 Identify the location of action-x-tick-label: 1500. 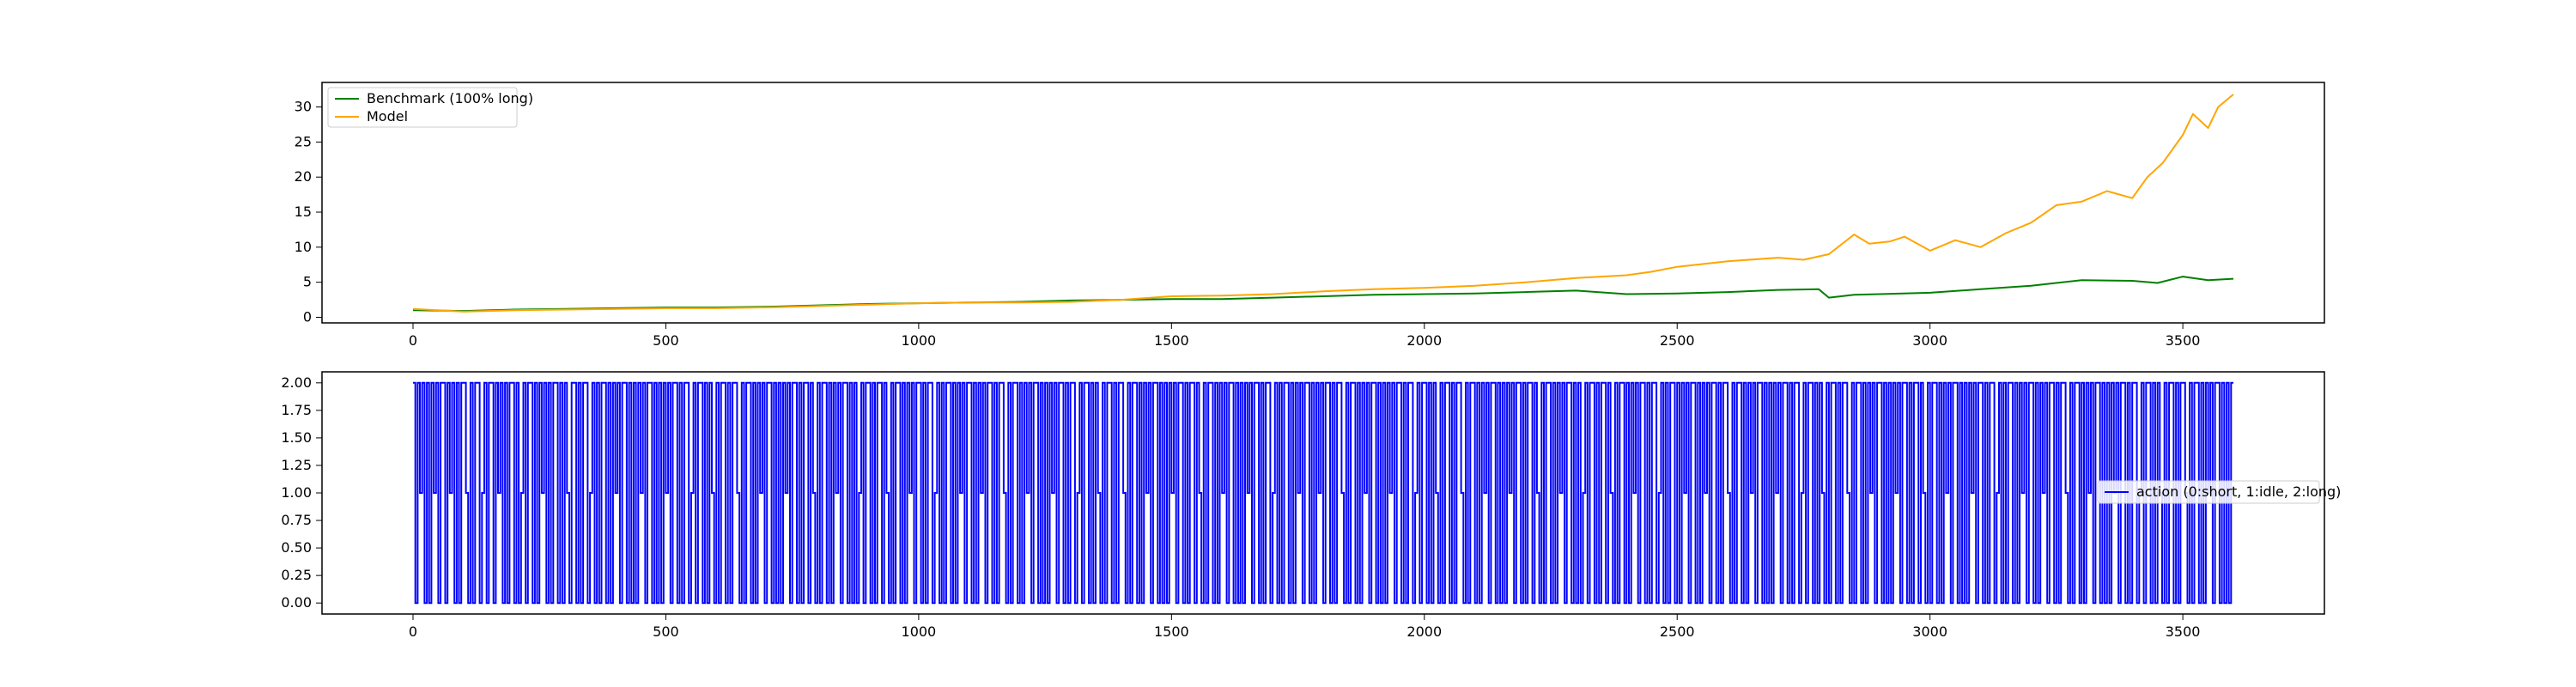
(1171, 631).